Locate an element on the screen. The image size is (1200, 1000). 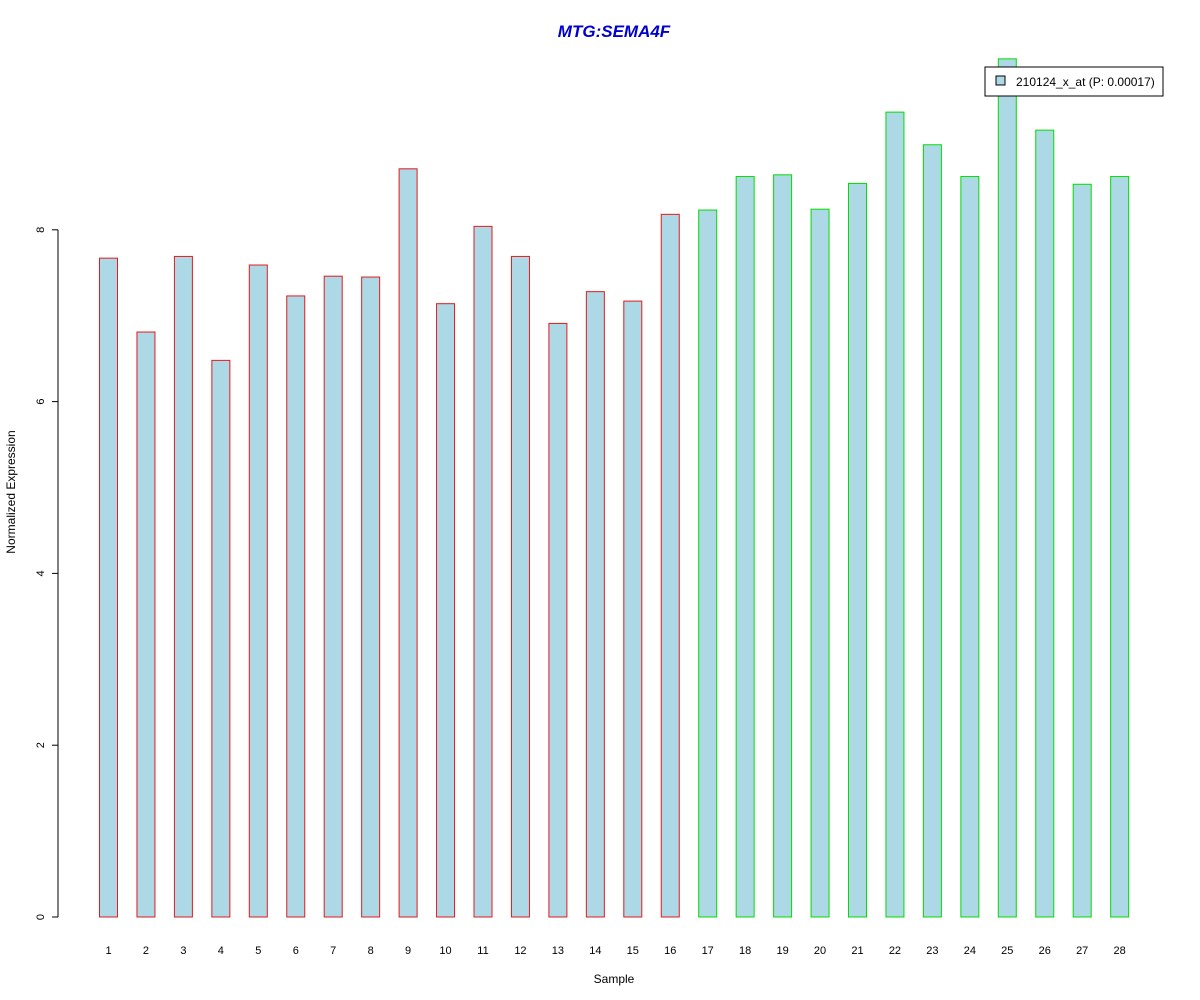
x-tick-label: 6 is located at coordinates (296, 951).